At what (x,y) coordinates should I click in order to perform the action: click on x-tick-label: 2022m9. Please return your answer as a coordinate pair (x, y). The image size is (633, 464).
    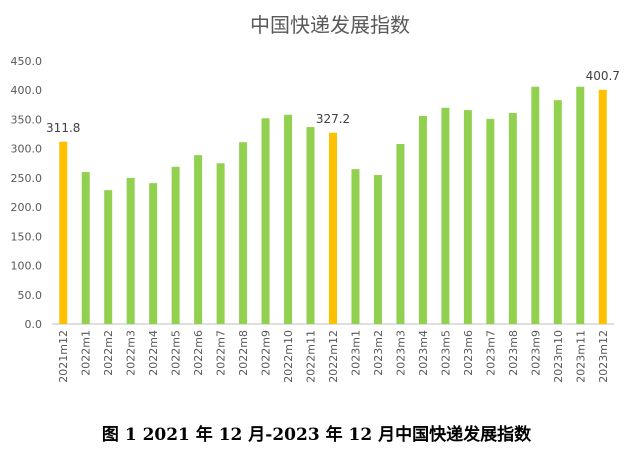
    Looking at the image, I should click on (266, 353).